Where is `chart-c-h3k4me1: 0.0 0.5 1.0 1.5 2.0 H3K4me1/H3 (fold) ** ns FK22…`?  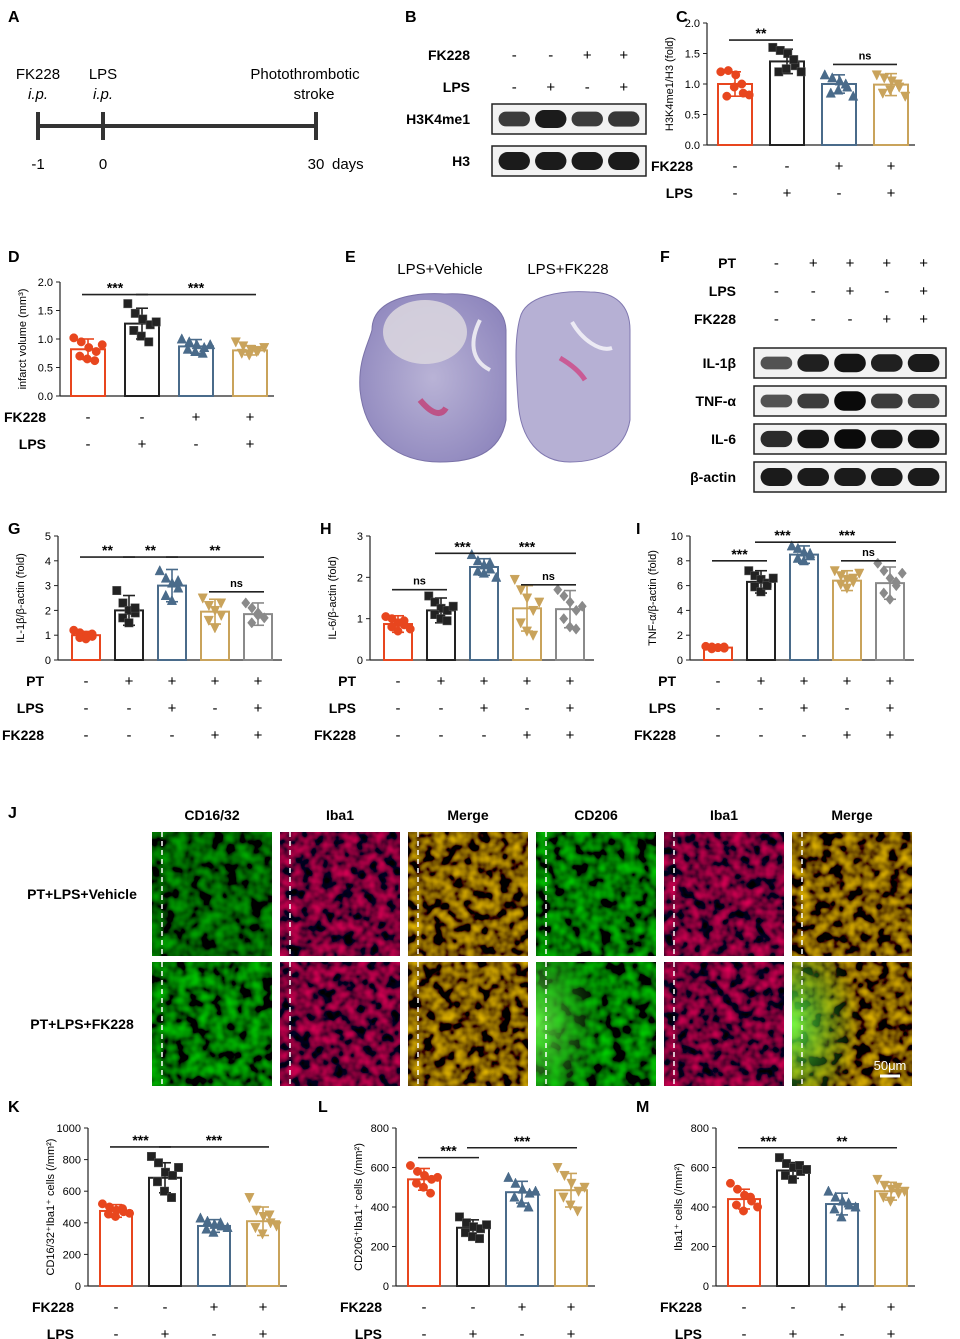
chart-c-h3k4me1: 0.0 0.5 1.0 1.5 2.0 H3K4me1/H3 (fold) ** ns FK22… is located at coordinates (783, 110).